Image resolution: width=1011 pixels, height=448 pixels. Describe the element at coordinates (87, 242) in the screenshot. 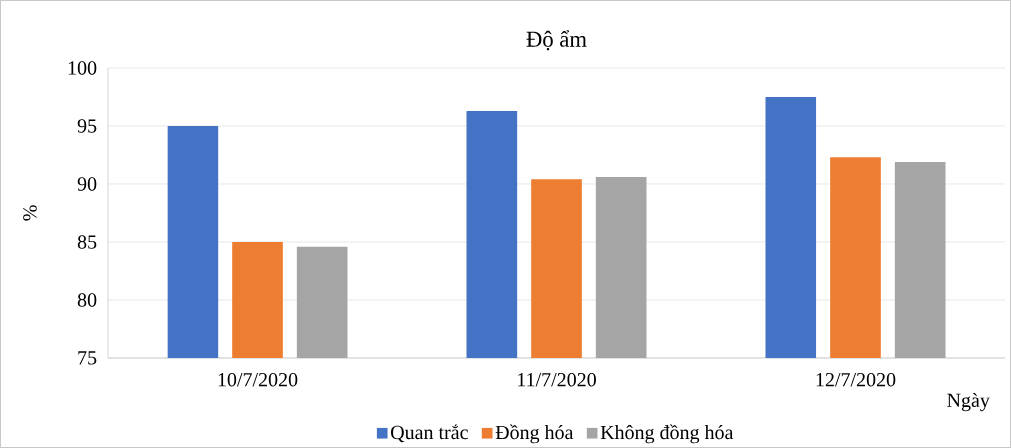

I see `y-tick-label: 85` at that location.